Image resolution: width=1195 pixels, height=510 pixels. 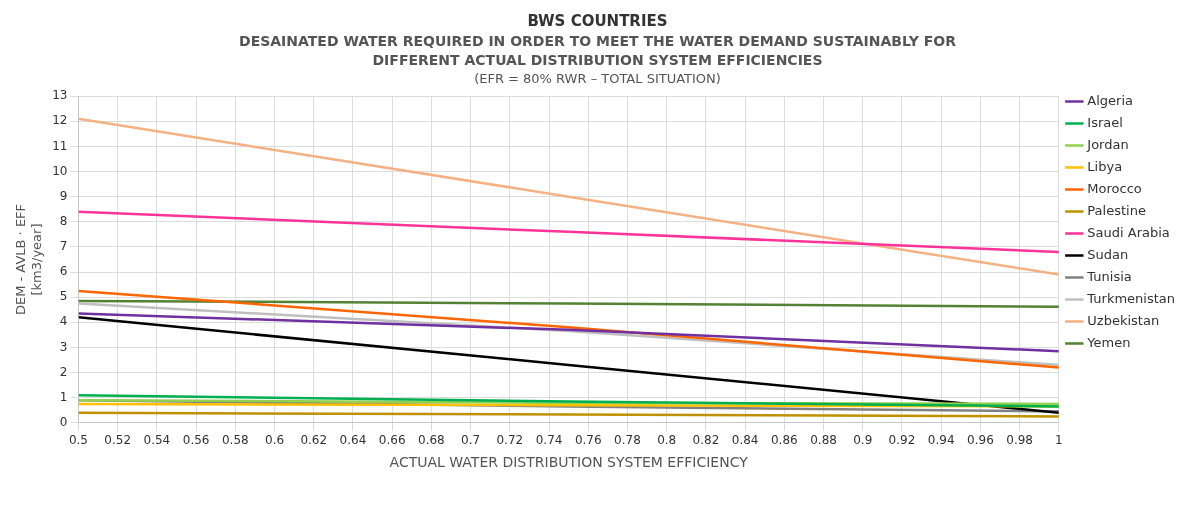 What do you see at coordinates (78, 440) in the screenshot?
I see `x-tick-label: 0.5` at bounding box center [78, 440].